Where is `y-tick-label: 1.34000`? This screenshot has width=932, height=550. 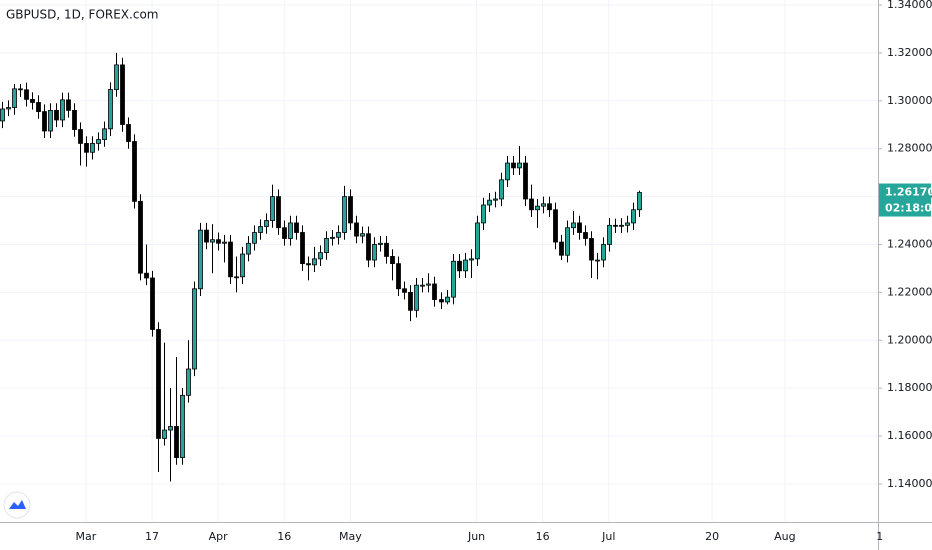 y-tick-label: 1.34000 is located at coordinates (909, 5).